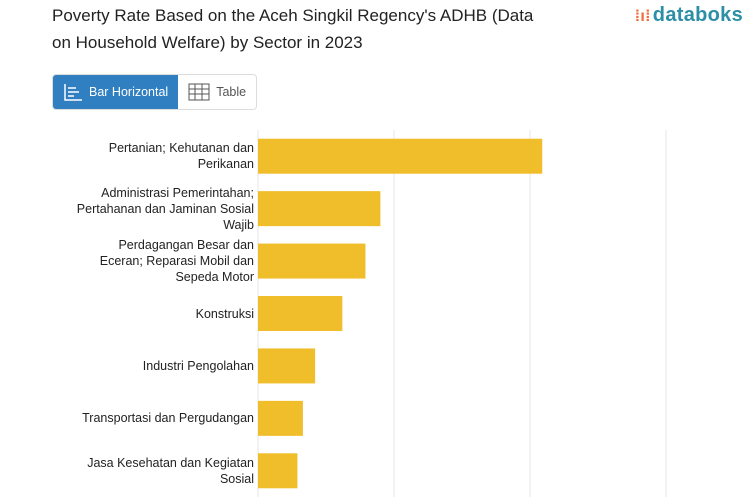  What do you see at coordinates (168, 418) in the screenshot?
I see `y-tick-label: Transportasi dan Pergudangan` at bounding box center [168, 418].